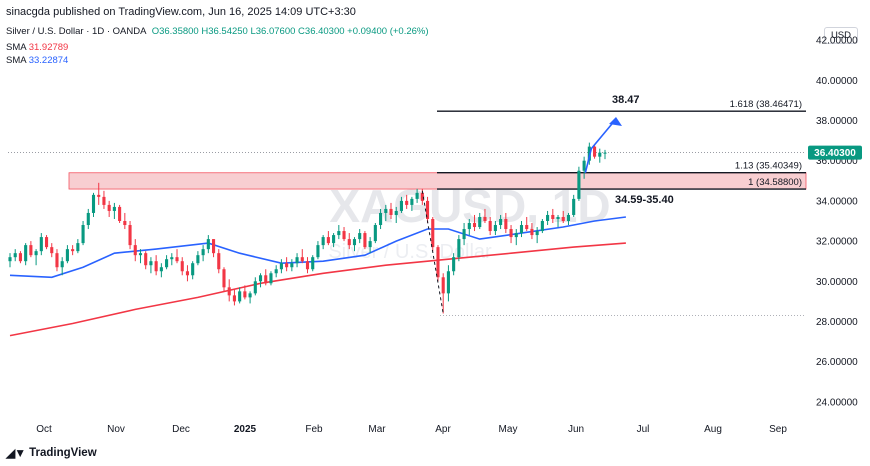 The height and width of the screenshot is (466, 870). What do you see at coordinates (48, 60) in the screenshot?
I see `sma-value: 33.22874` at bounding box center [48, 60].